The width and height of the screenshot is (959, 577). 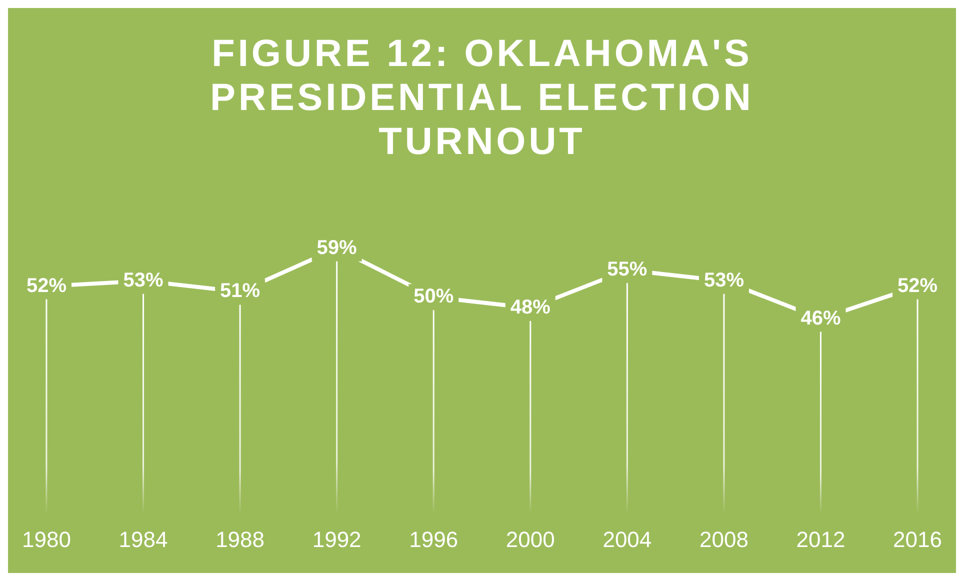 I want to click on x-tick-label: 1988, so click(x=240, y=539).